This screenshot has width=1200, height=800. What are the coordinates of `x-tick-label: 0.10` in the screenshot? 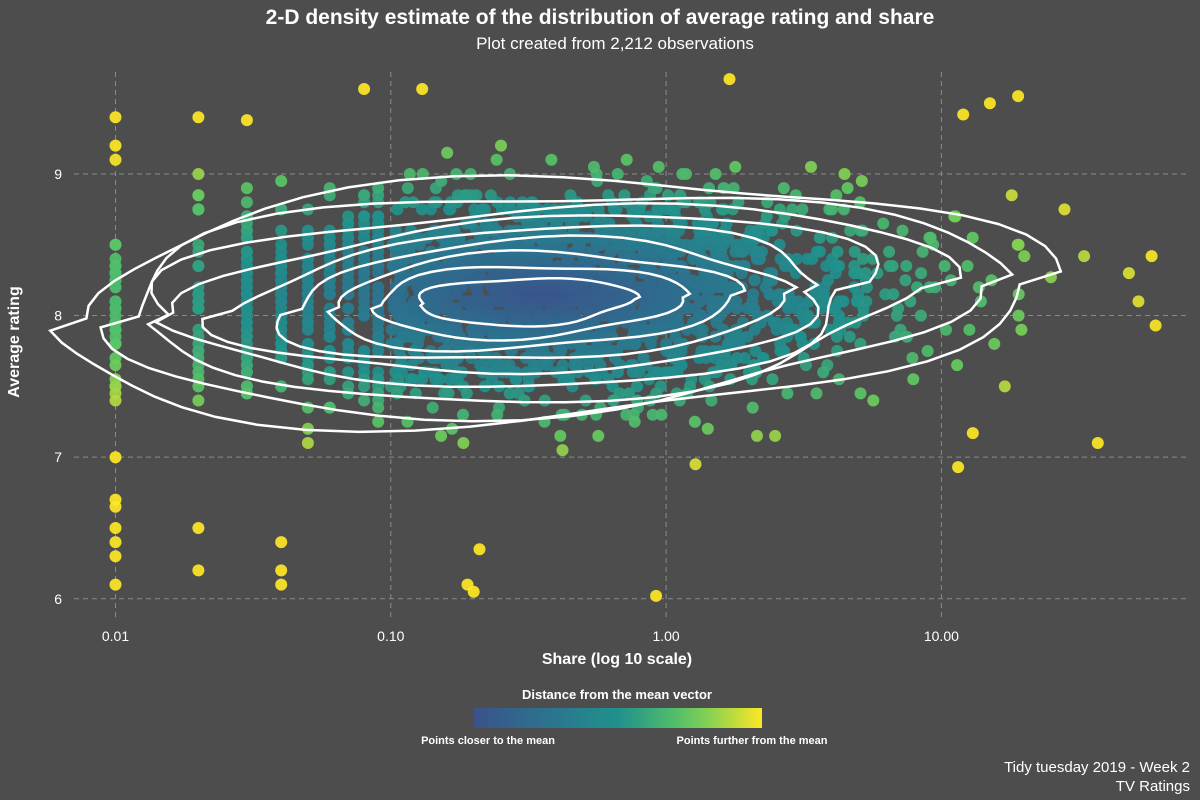 It's located at (390, 636).